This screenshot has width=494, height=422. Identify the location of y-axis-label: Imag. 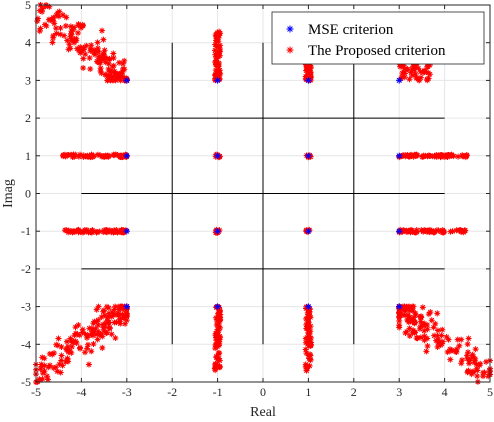
(8, 193).